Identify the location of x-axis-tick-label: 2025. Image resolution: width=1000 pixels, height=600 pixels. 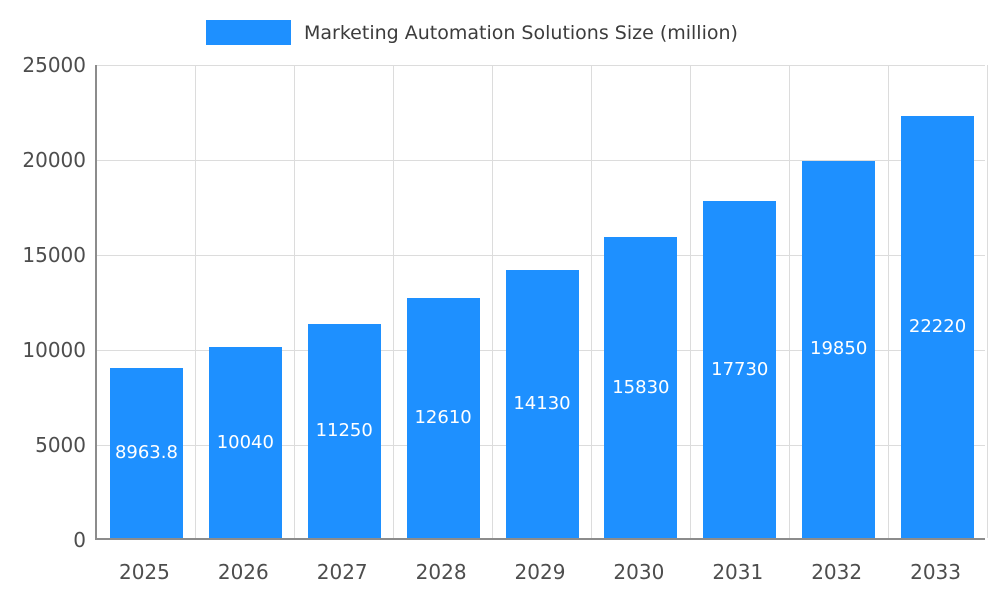
(144, 572).